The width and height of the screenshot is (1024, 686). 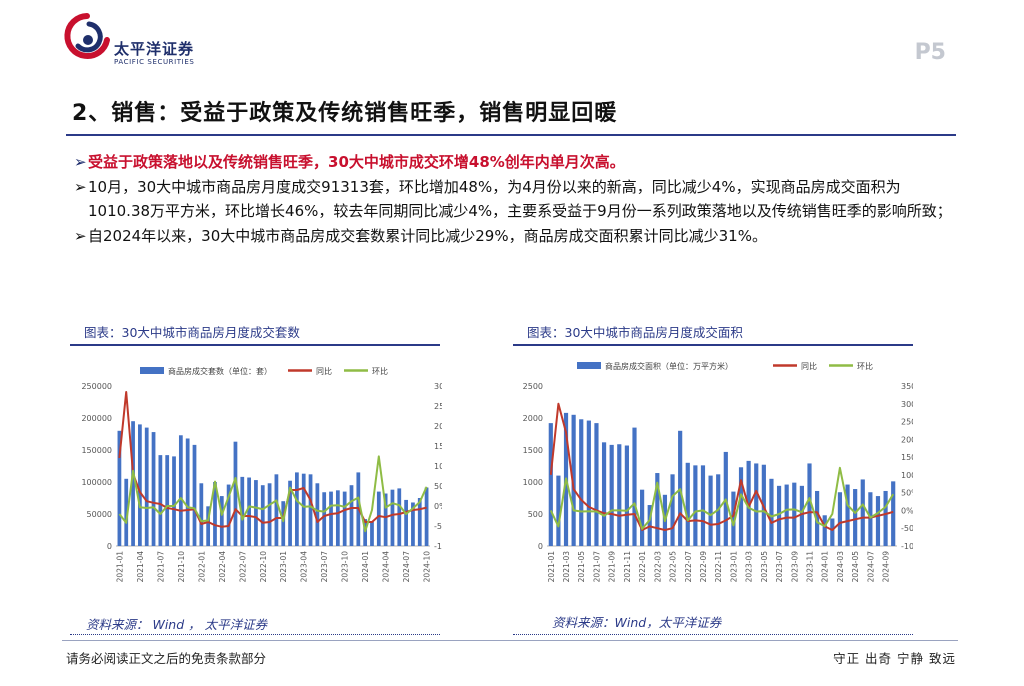 What do you see at coordinates (535, 514) in the screenshot?
I see `y-left-tick-label: 500` at bounding box center [535, 514].